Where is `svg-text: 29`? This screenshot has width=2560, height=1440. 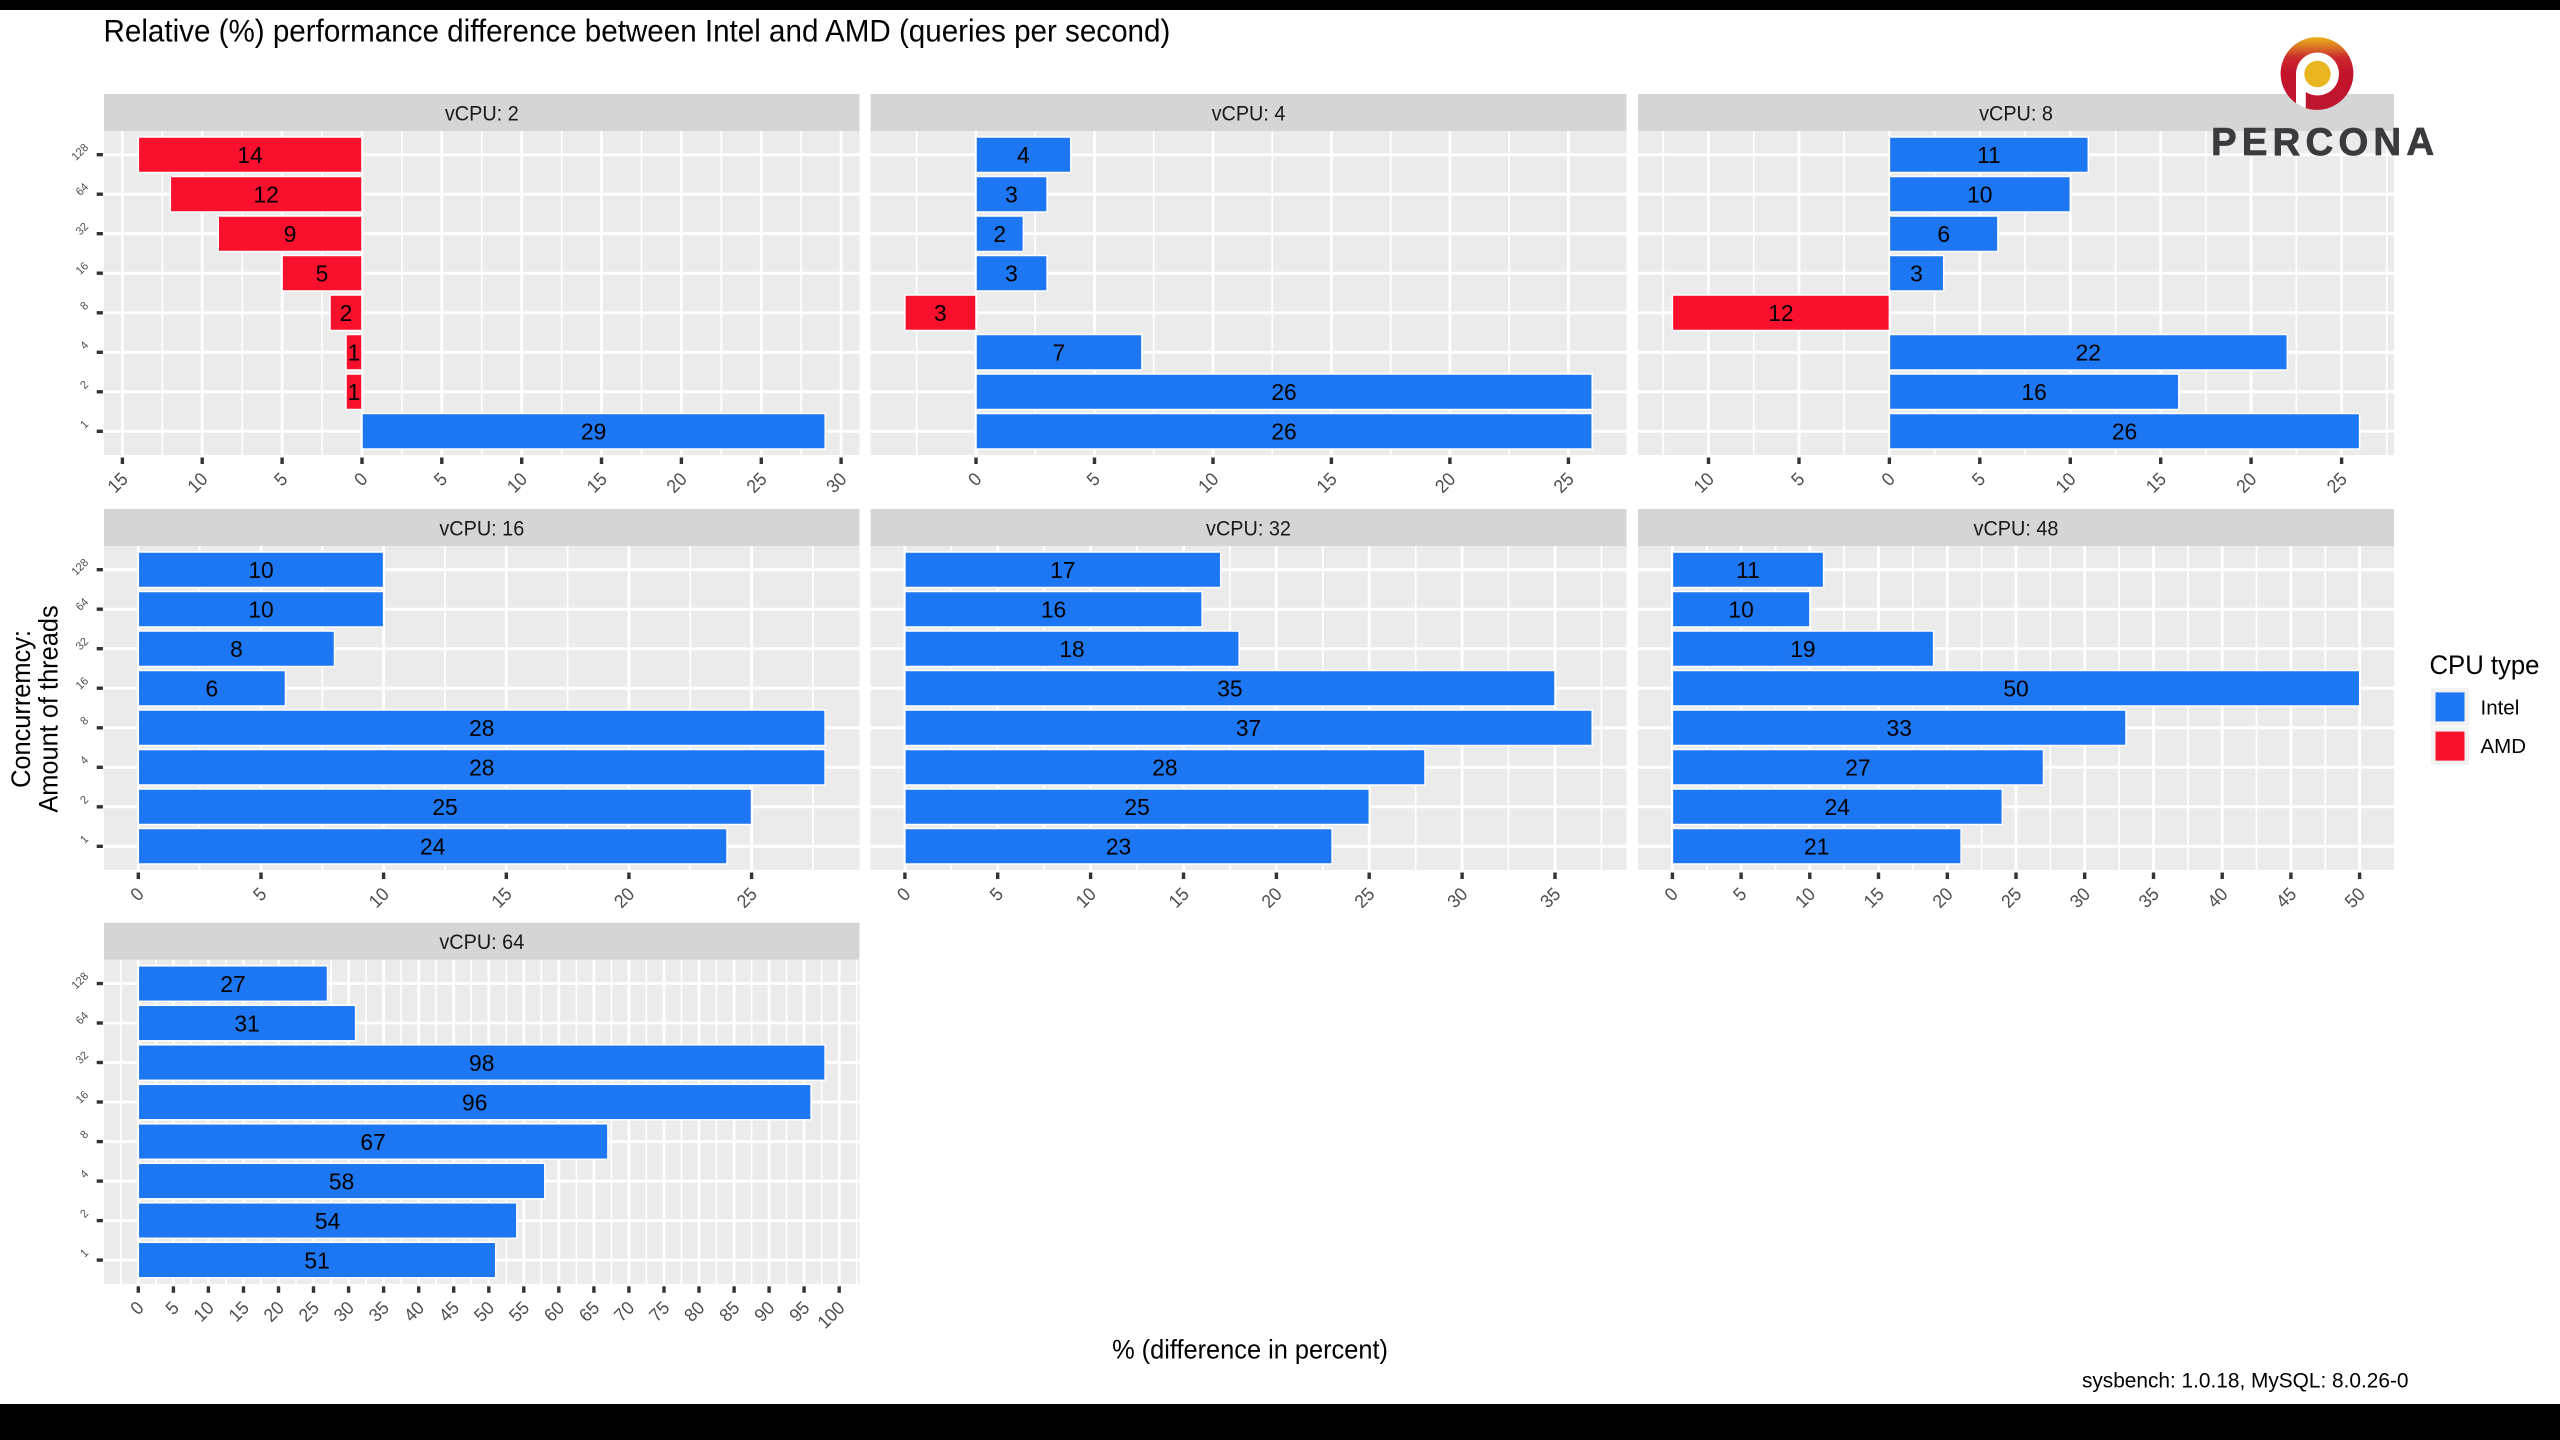
svg-text: 29 is located at coordinates (593, 431).